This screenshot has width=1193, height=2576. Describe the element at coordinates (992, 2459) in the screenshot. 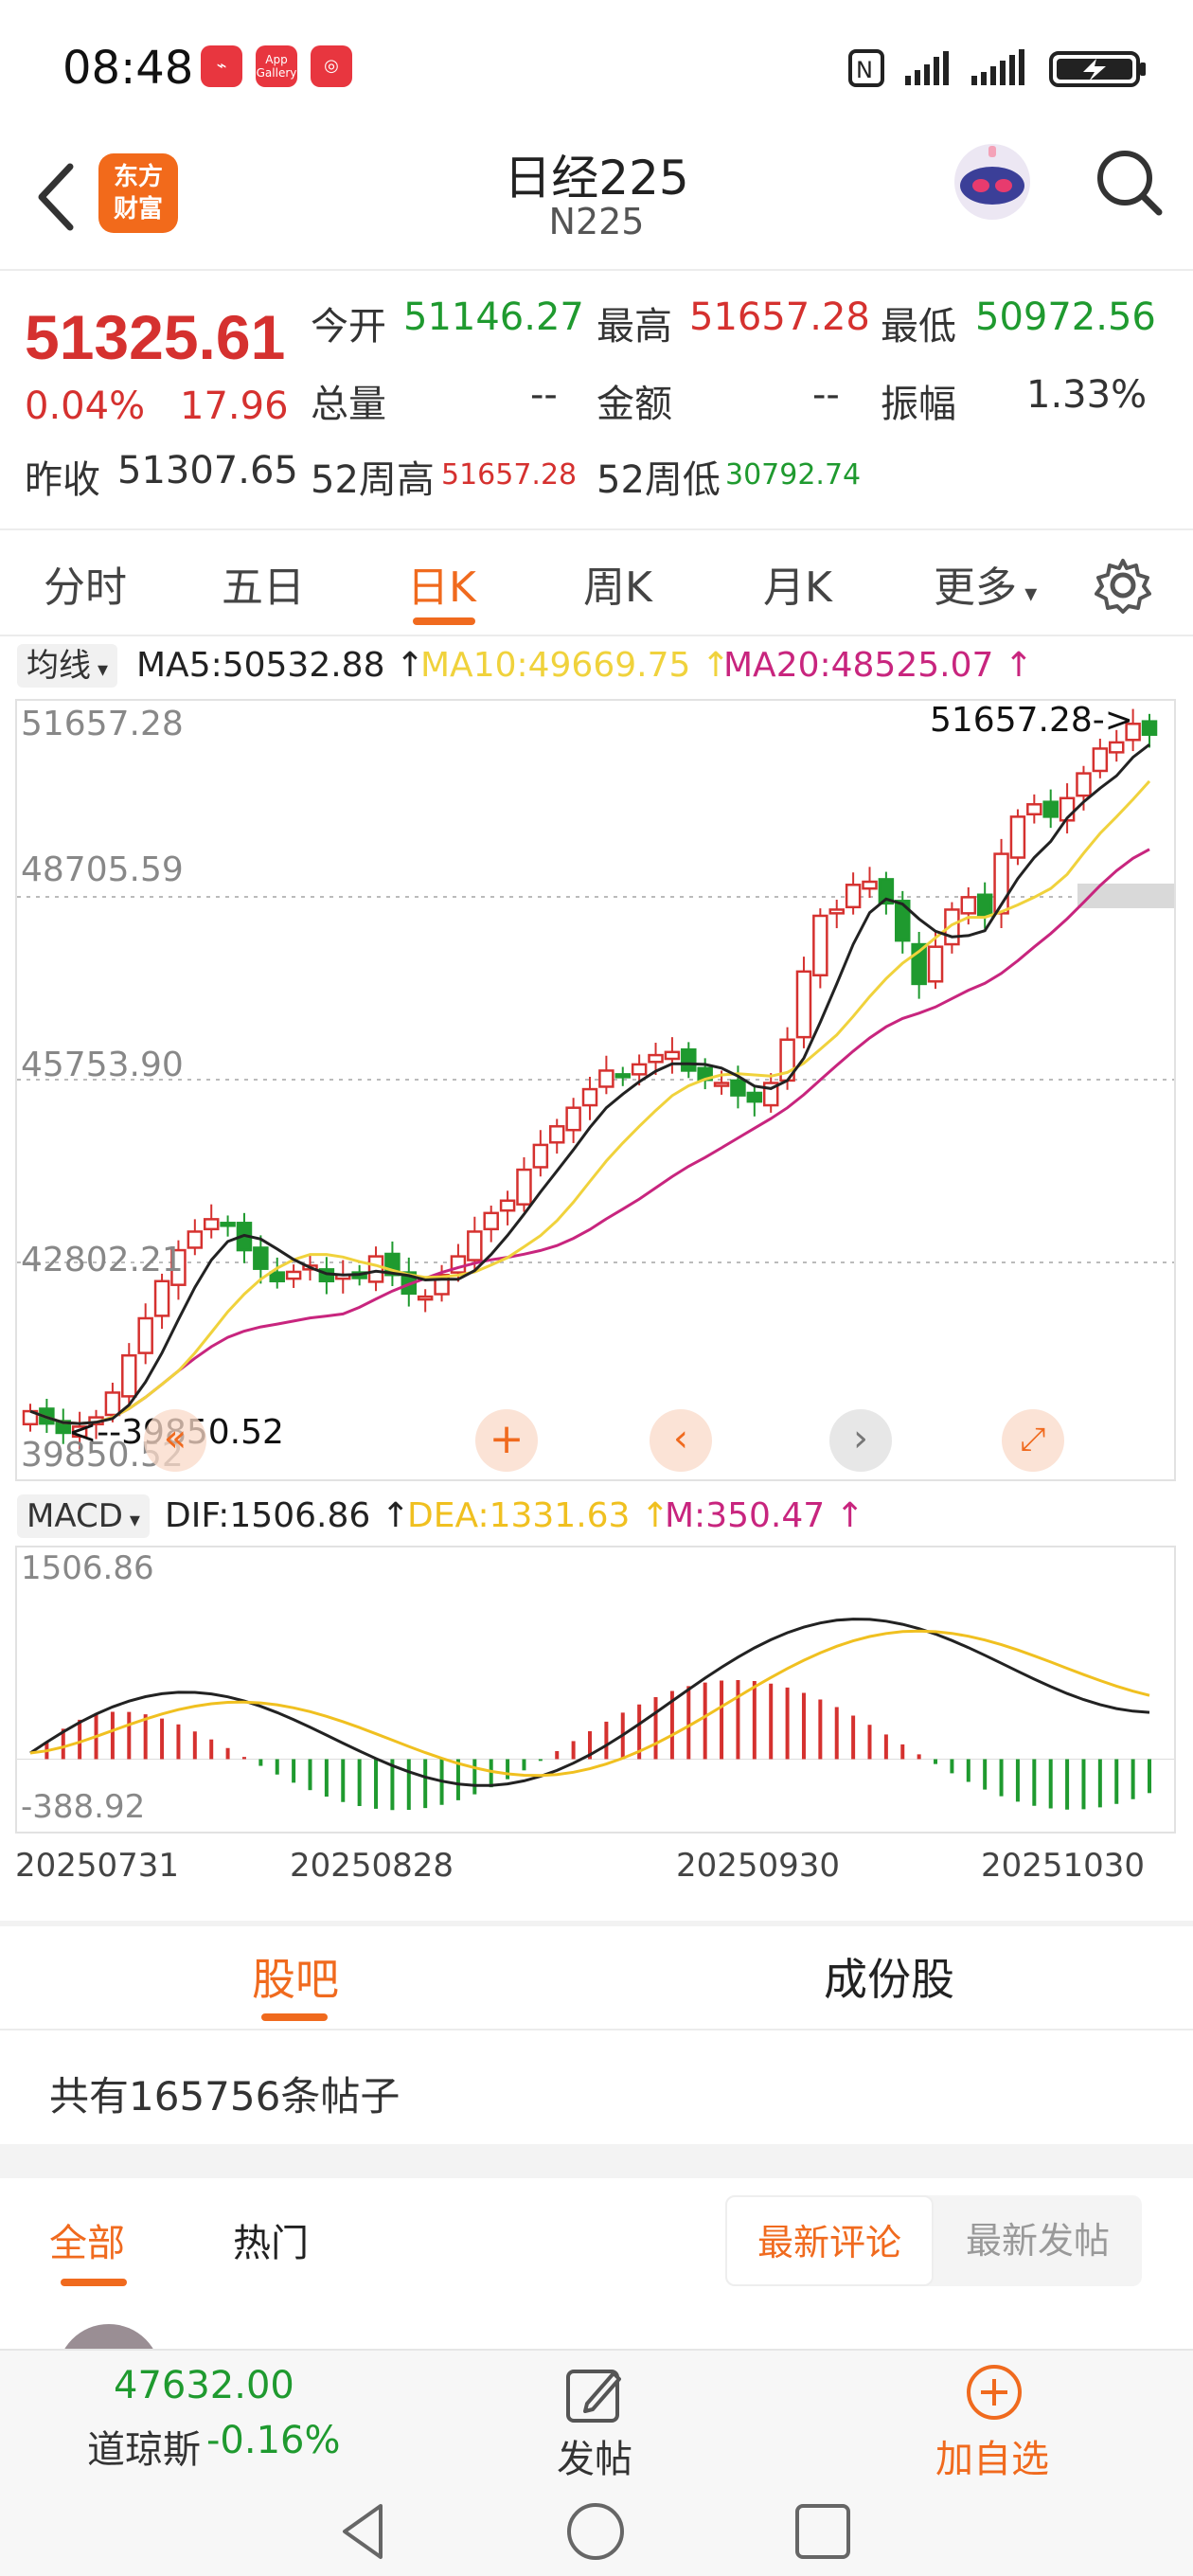

I see `add-watchlist-label: 加自选` at that location.